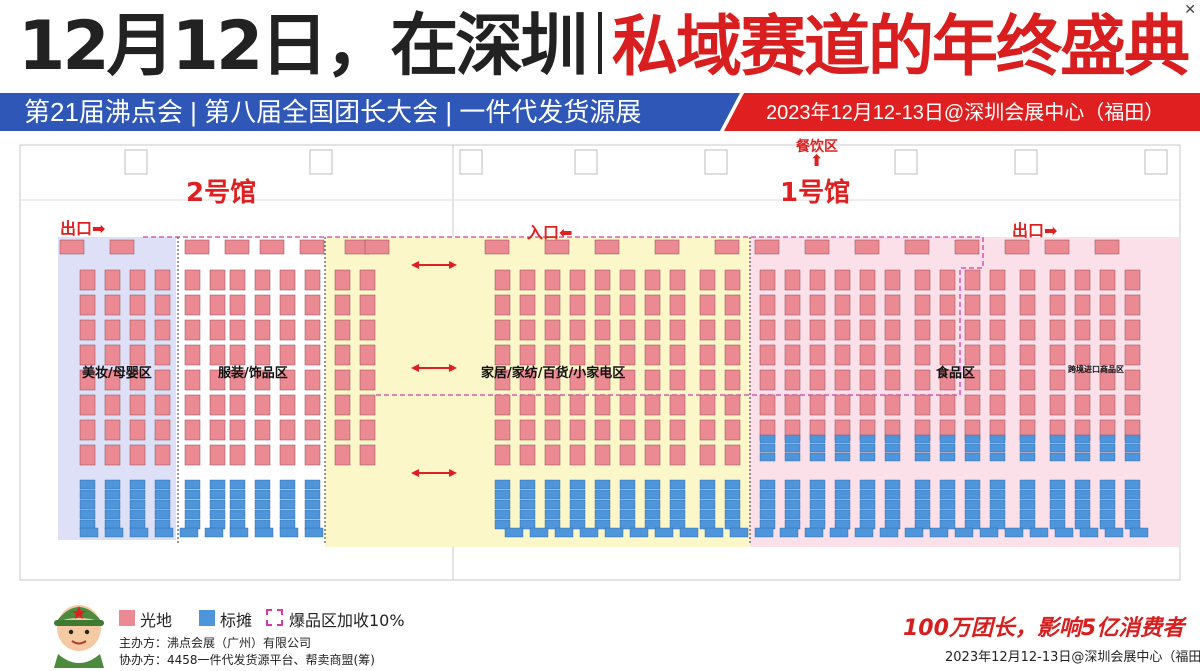 Image resolution: width=1200 pixels, height=671 pixels. I want to click on restroom-icon, so click(471, 162).